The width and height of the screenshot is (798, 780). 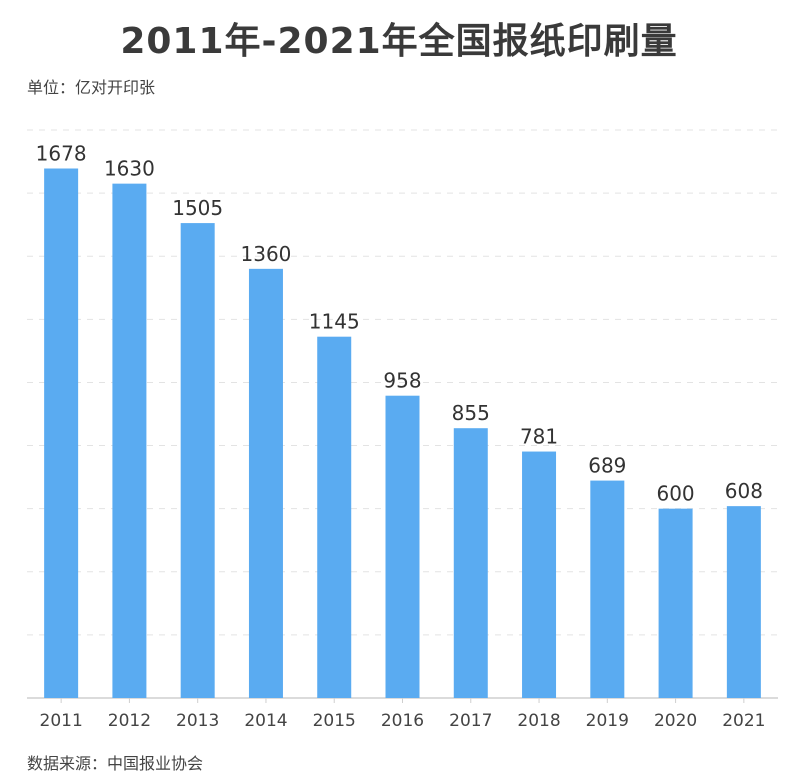 What do you see at coordinates (265, 483) in the screenshot?
I see `bar-2014` at bounding box center [265, 483].